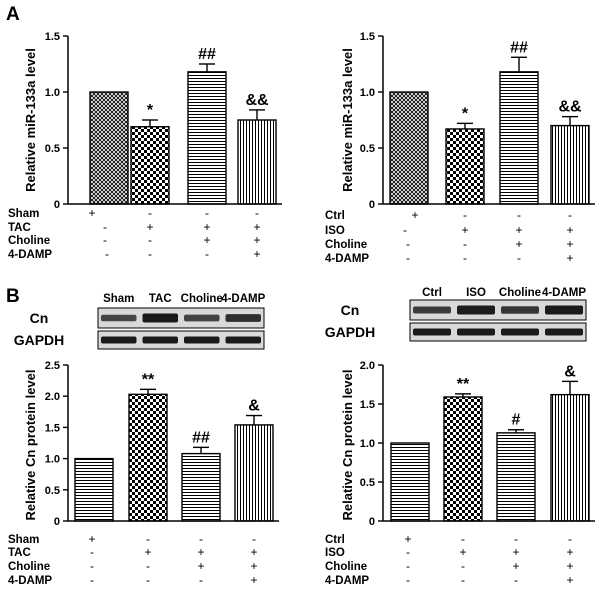  Describe the element at coordinates (254, 406) in the screenshot. I see `significance-mark: &` at that location.